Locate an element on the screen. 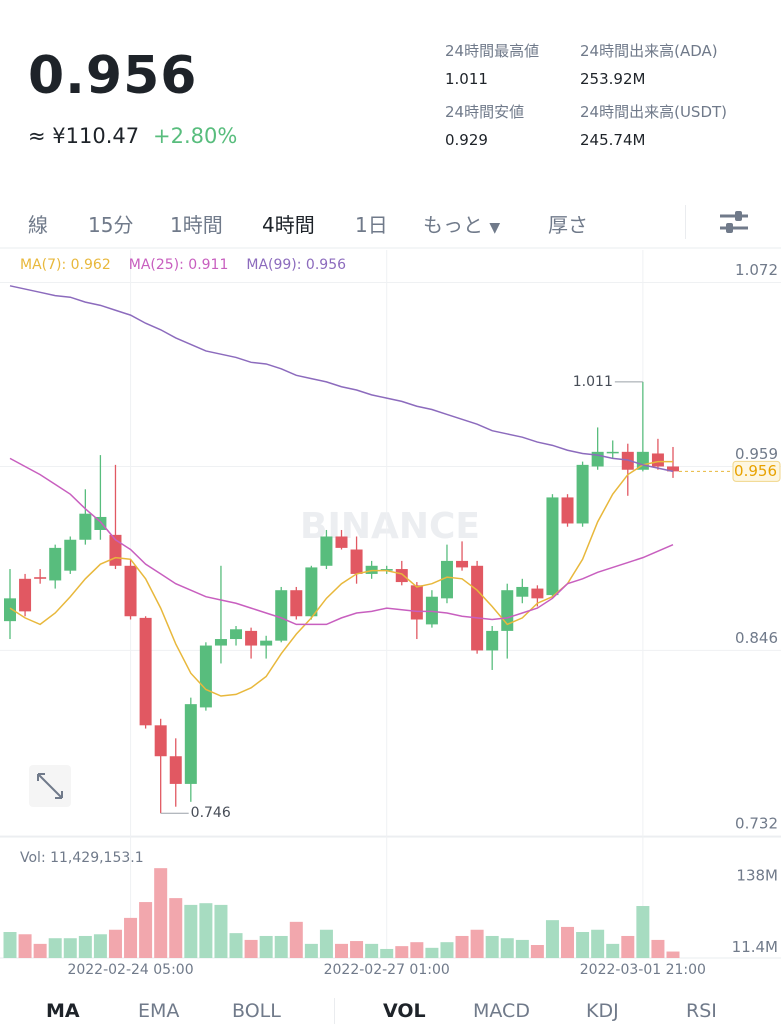 This screenshot has width=781, height=1024. indicator-tab: EMA is located at coordinates (159, 1011).